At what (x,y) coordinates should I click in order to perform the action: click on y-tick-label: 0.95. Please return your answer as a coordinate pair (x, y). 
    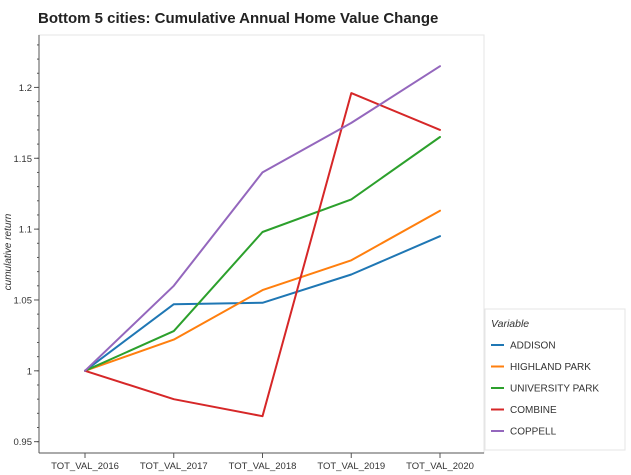
    Looking at the image, I should click on (23, 442).